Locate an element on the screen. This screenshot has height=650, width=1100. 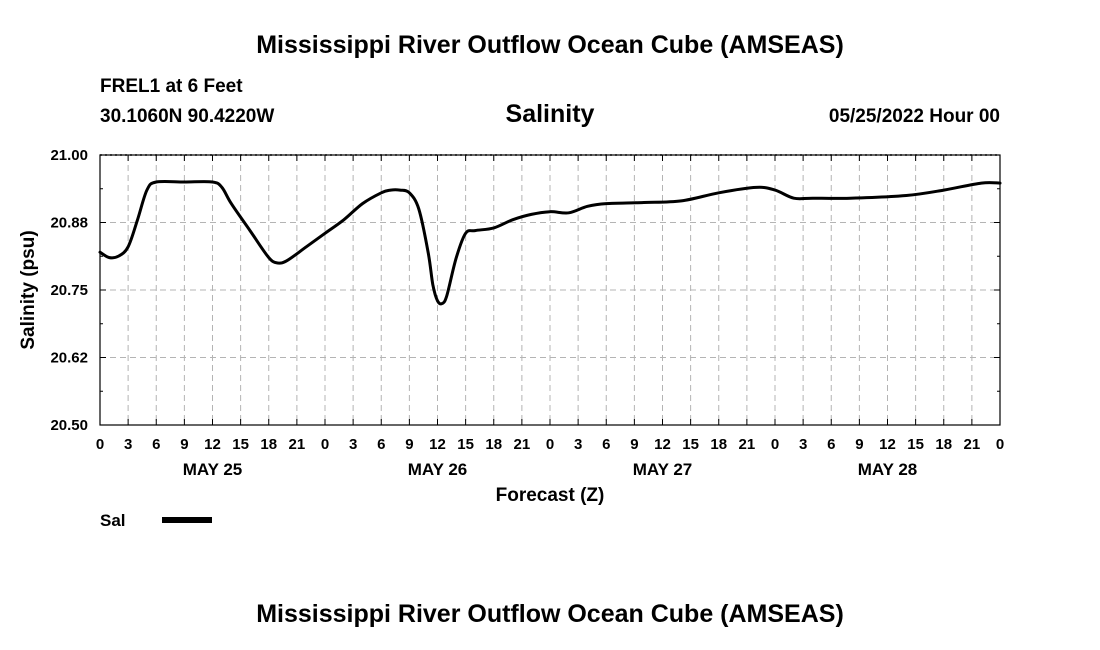
date-label: MAY 25 is located at coordinates (213, 469).